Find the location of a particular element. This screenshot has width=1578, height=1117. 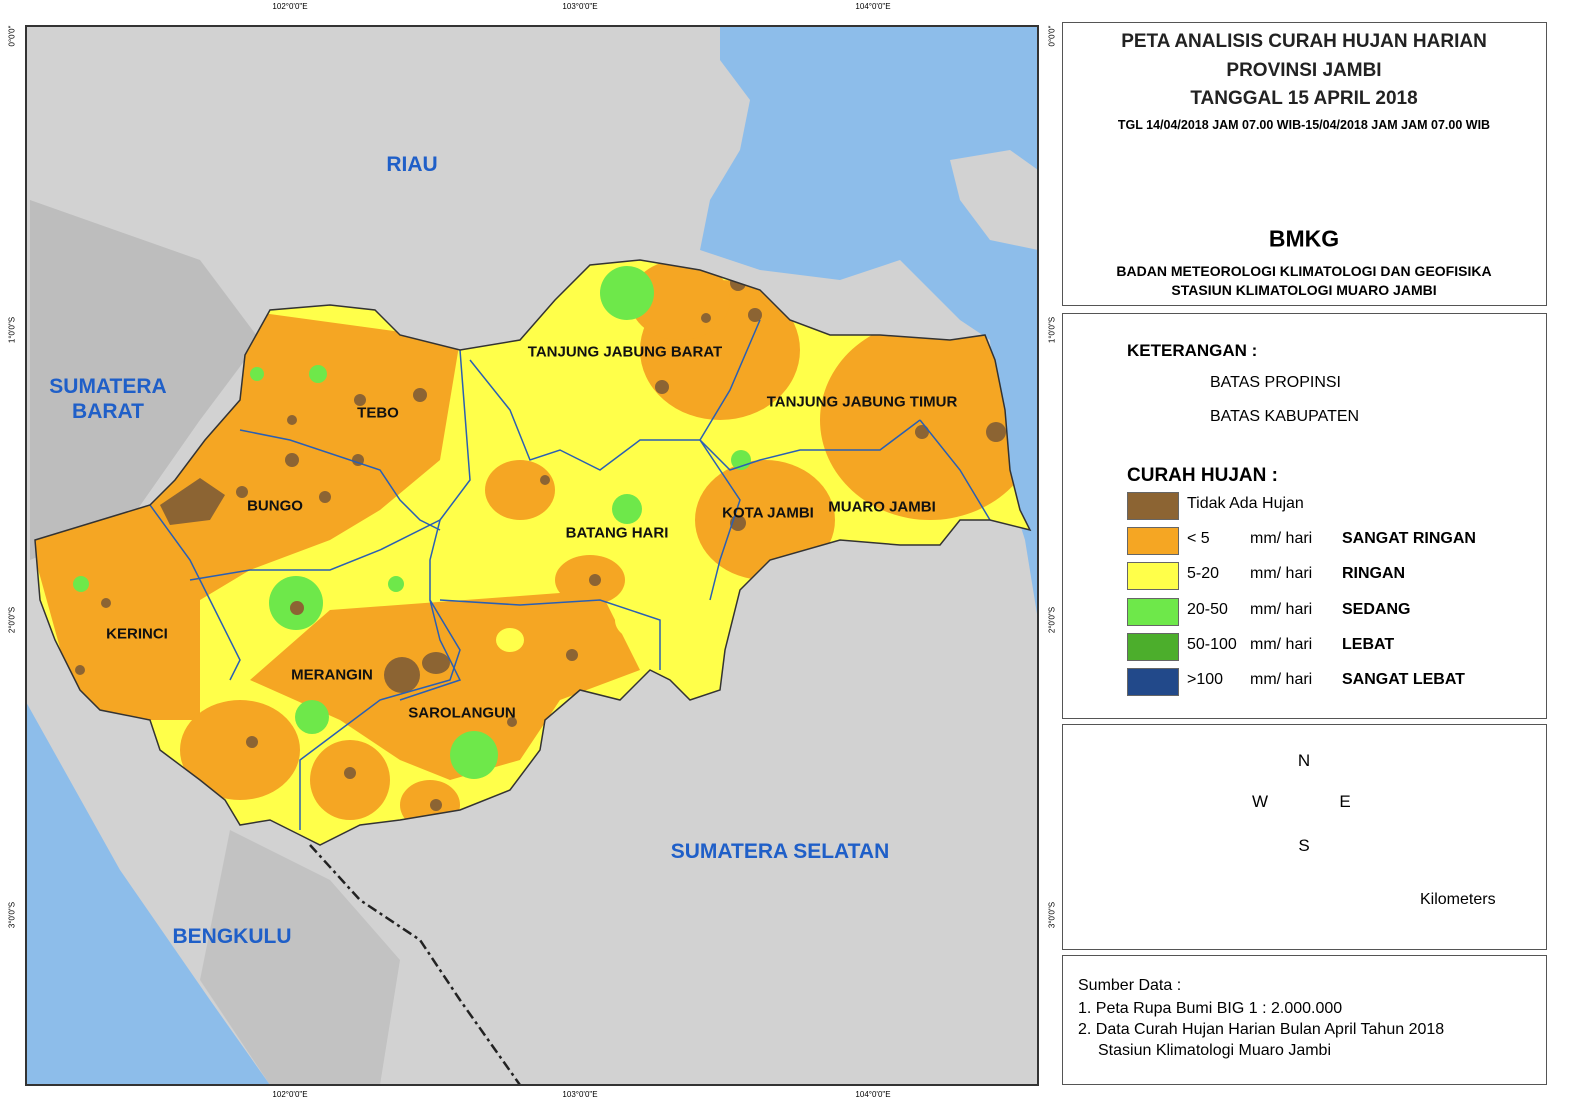

logo-text: BMKG is located at coordinates (1304, 238).